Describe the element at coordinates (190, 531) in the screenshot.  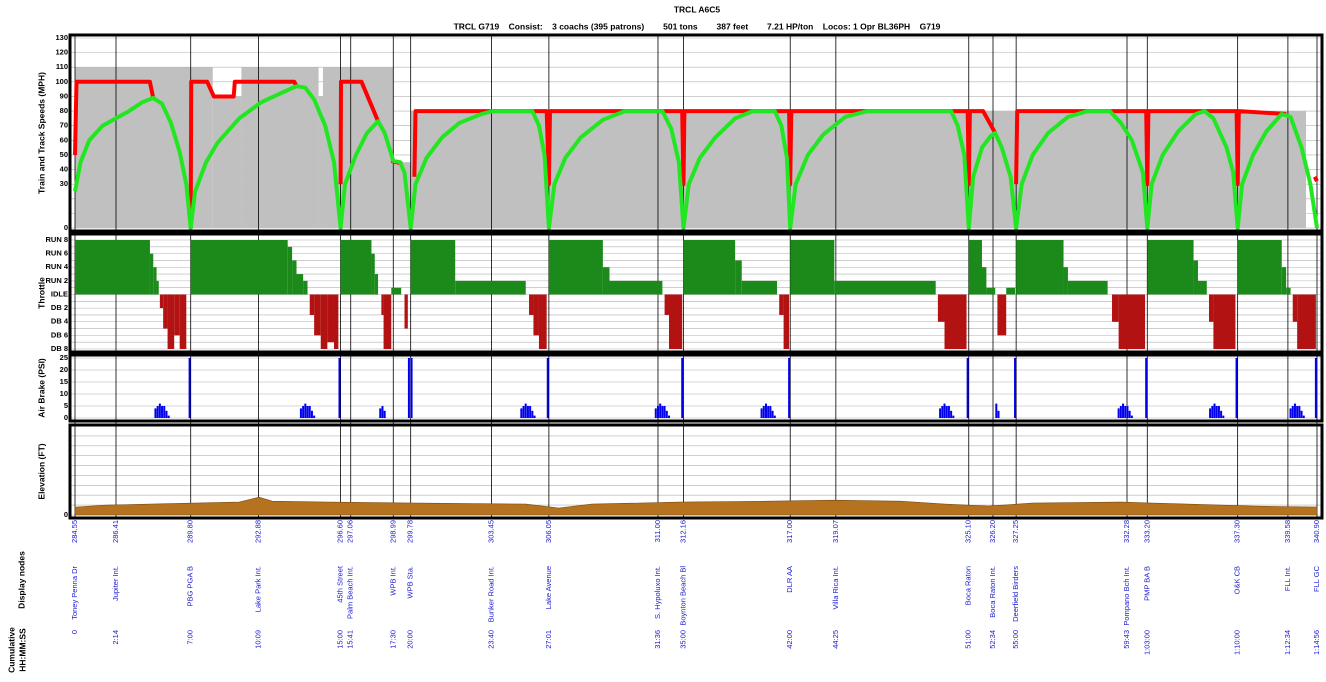
I see `milepost-label: 289.80` at that location.